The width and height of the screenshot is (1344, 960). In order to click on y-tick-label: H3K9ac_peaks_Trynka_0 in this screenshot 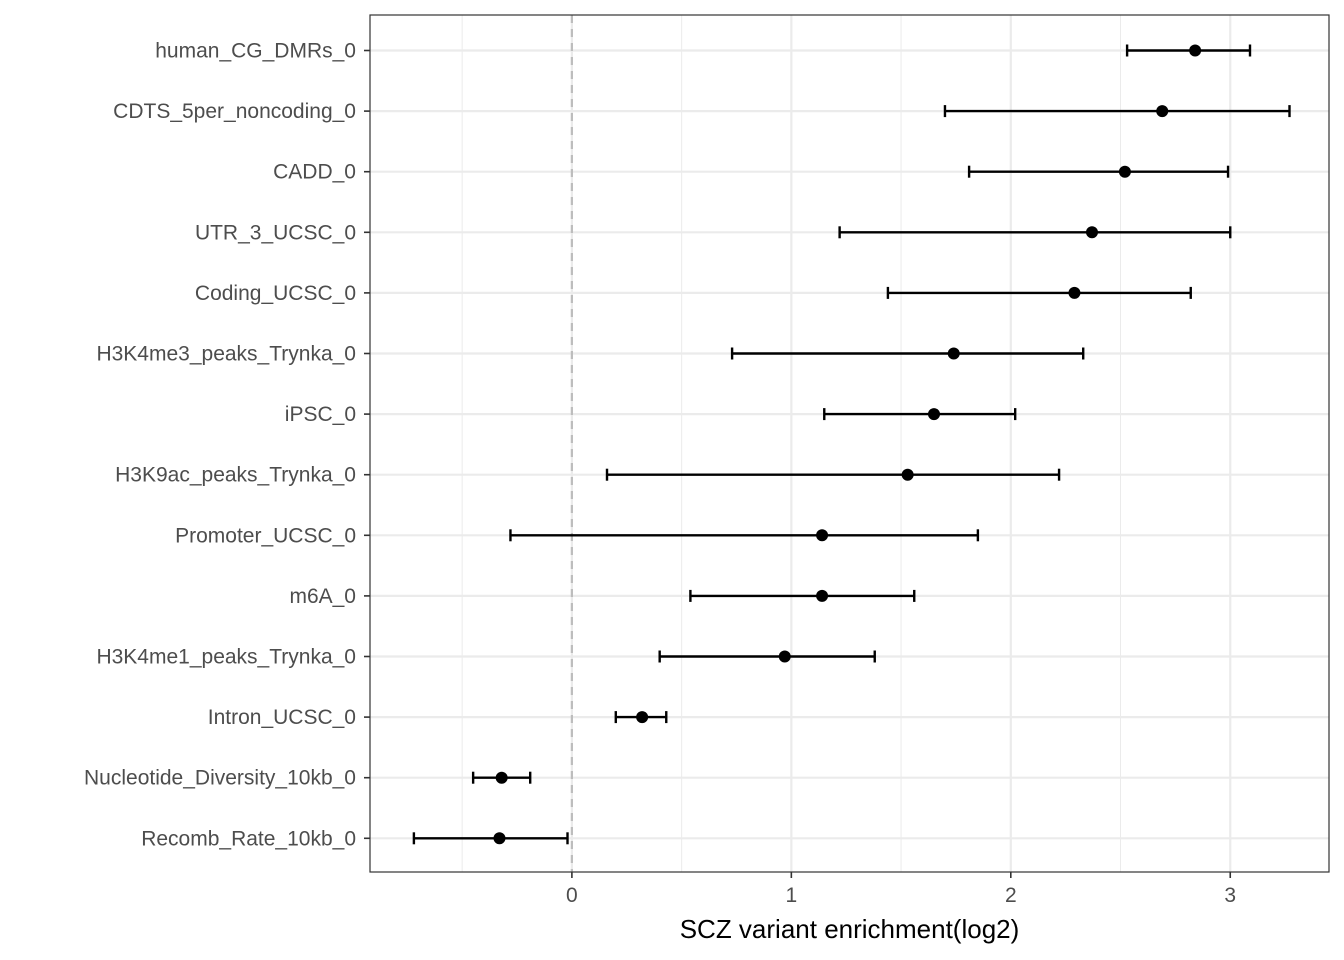, I will do `click(235, 475)`.